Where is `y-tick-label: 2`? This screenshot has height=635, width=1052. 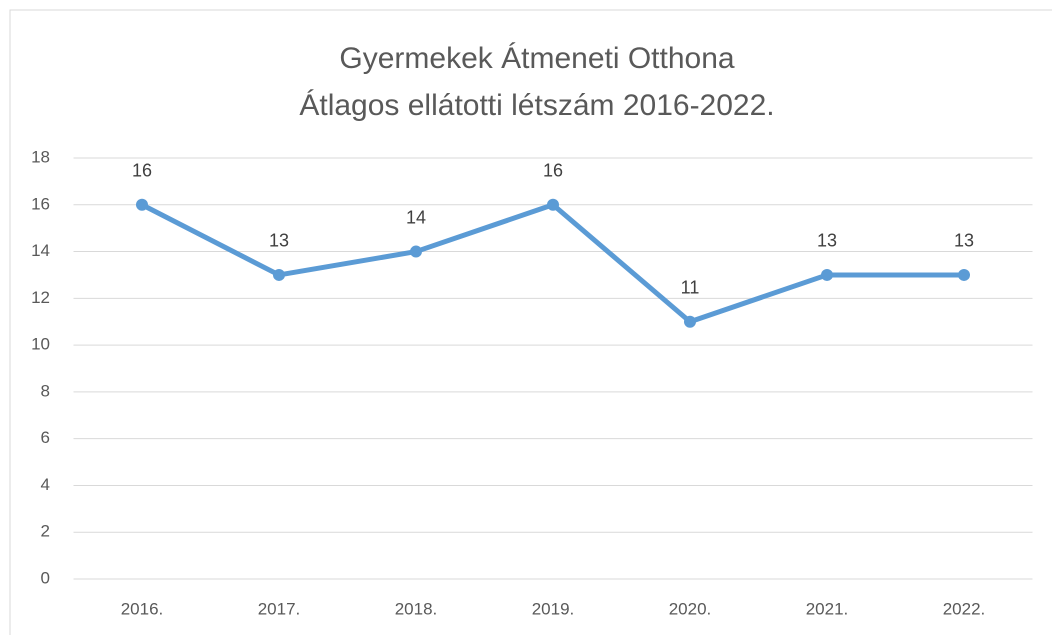
y-tick-label: 2 is located at coordinates (45, 531).